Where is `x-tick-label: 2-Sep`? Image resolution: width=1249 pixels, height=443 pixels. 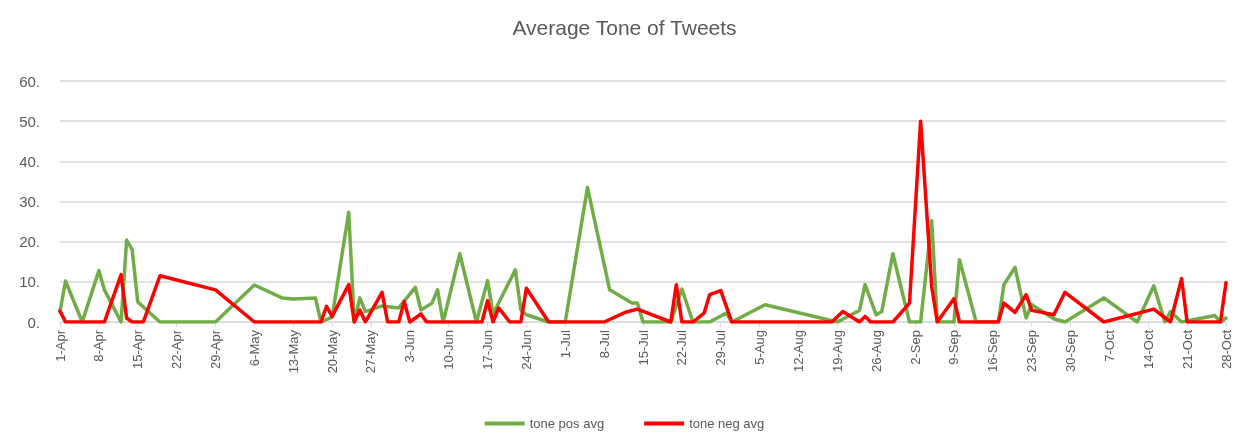 x-tick-label: 2-Sep is located at coordinates (915, 347).